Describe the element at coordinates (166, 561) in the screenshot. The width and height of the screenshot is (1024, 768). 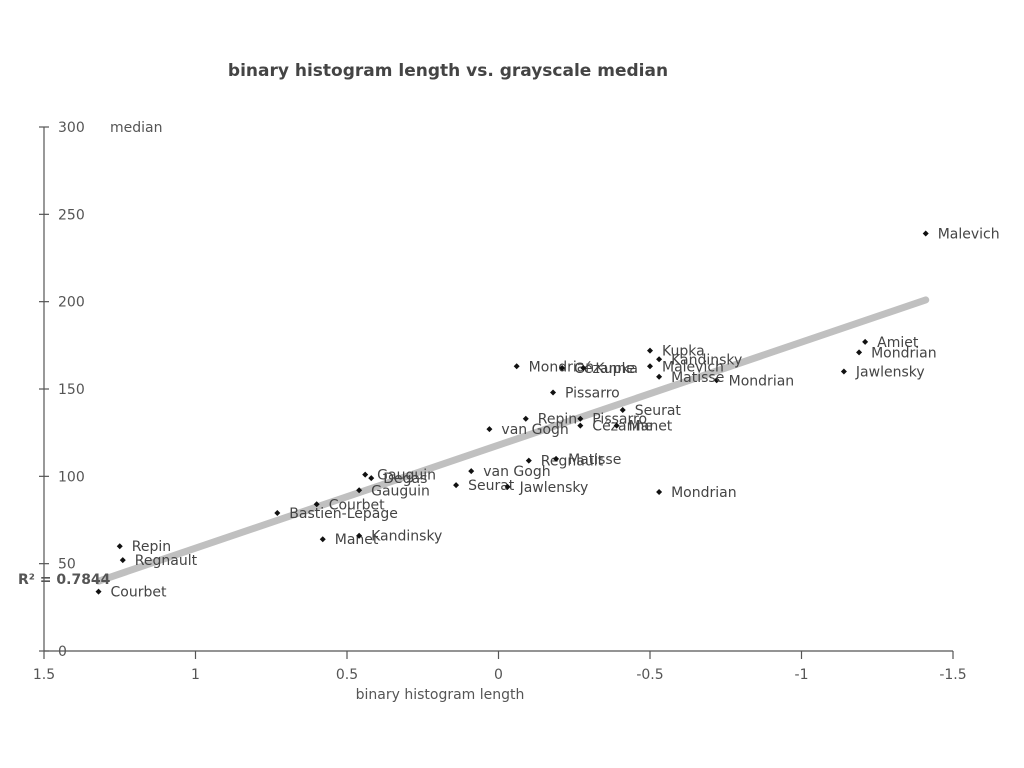
I see `data-point-label: Regnault` at that location.